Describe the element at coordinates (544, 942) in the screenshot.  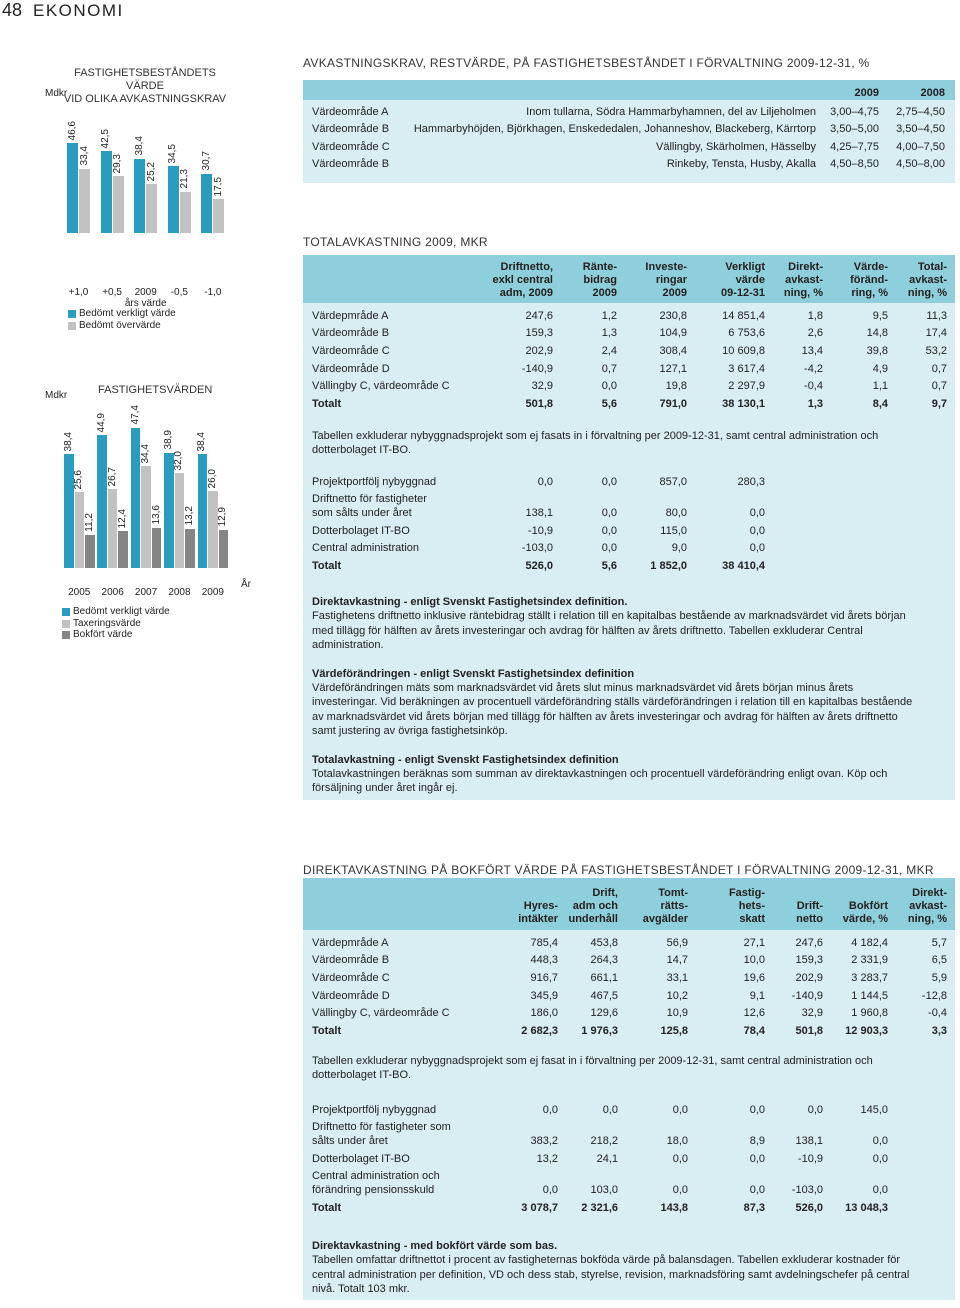
I see `cell: 785,4` at that location.